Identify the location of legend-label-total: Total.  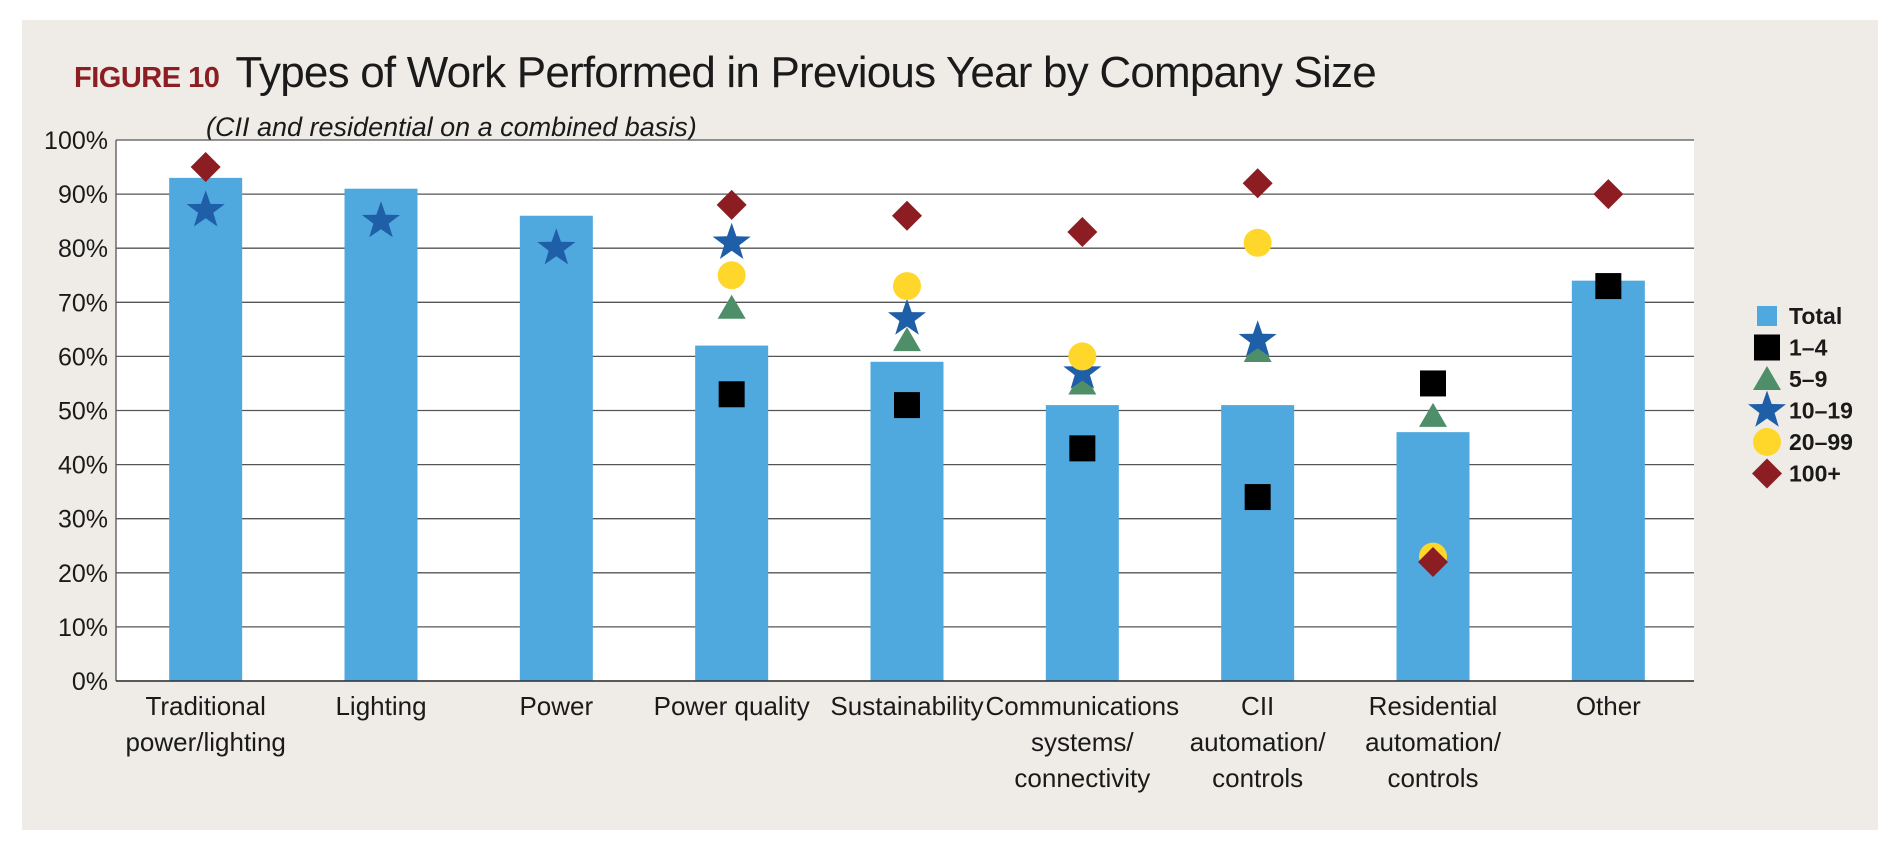
(1815, 316).